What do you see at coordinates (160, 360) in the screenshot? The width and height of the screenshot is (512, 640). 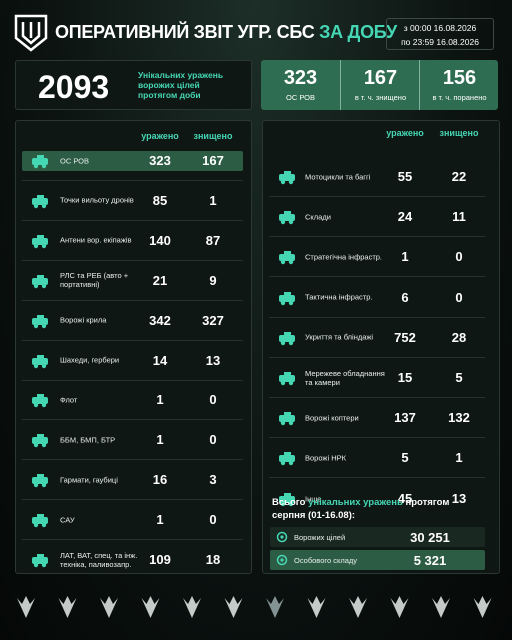 I see `hit-value: 14` at bounding box center [160, 360].